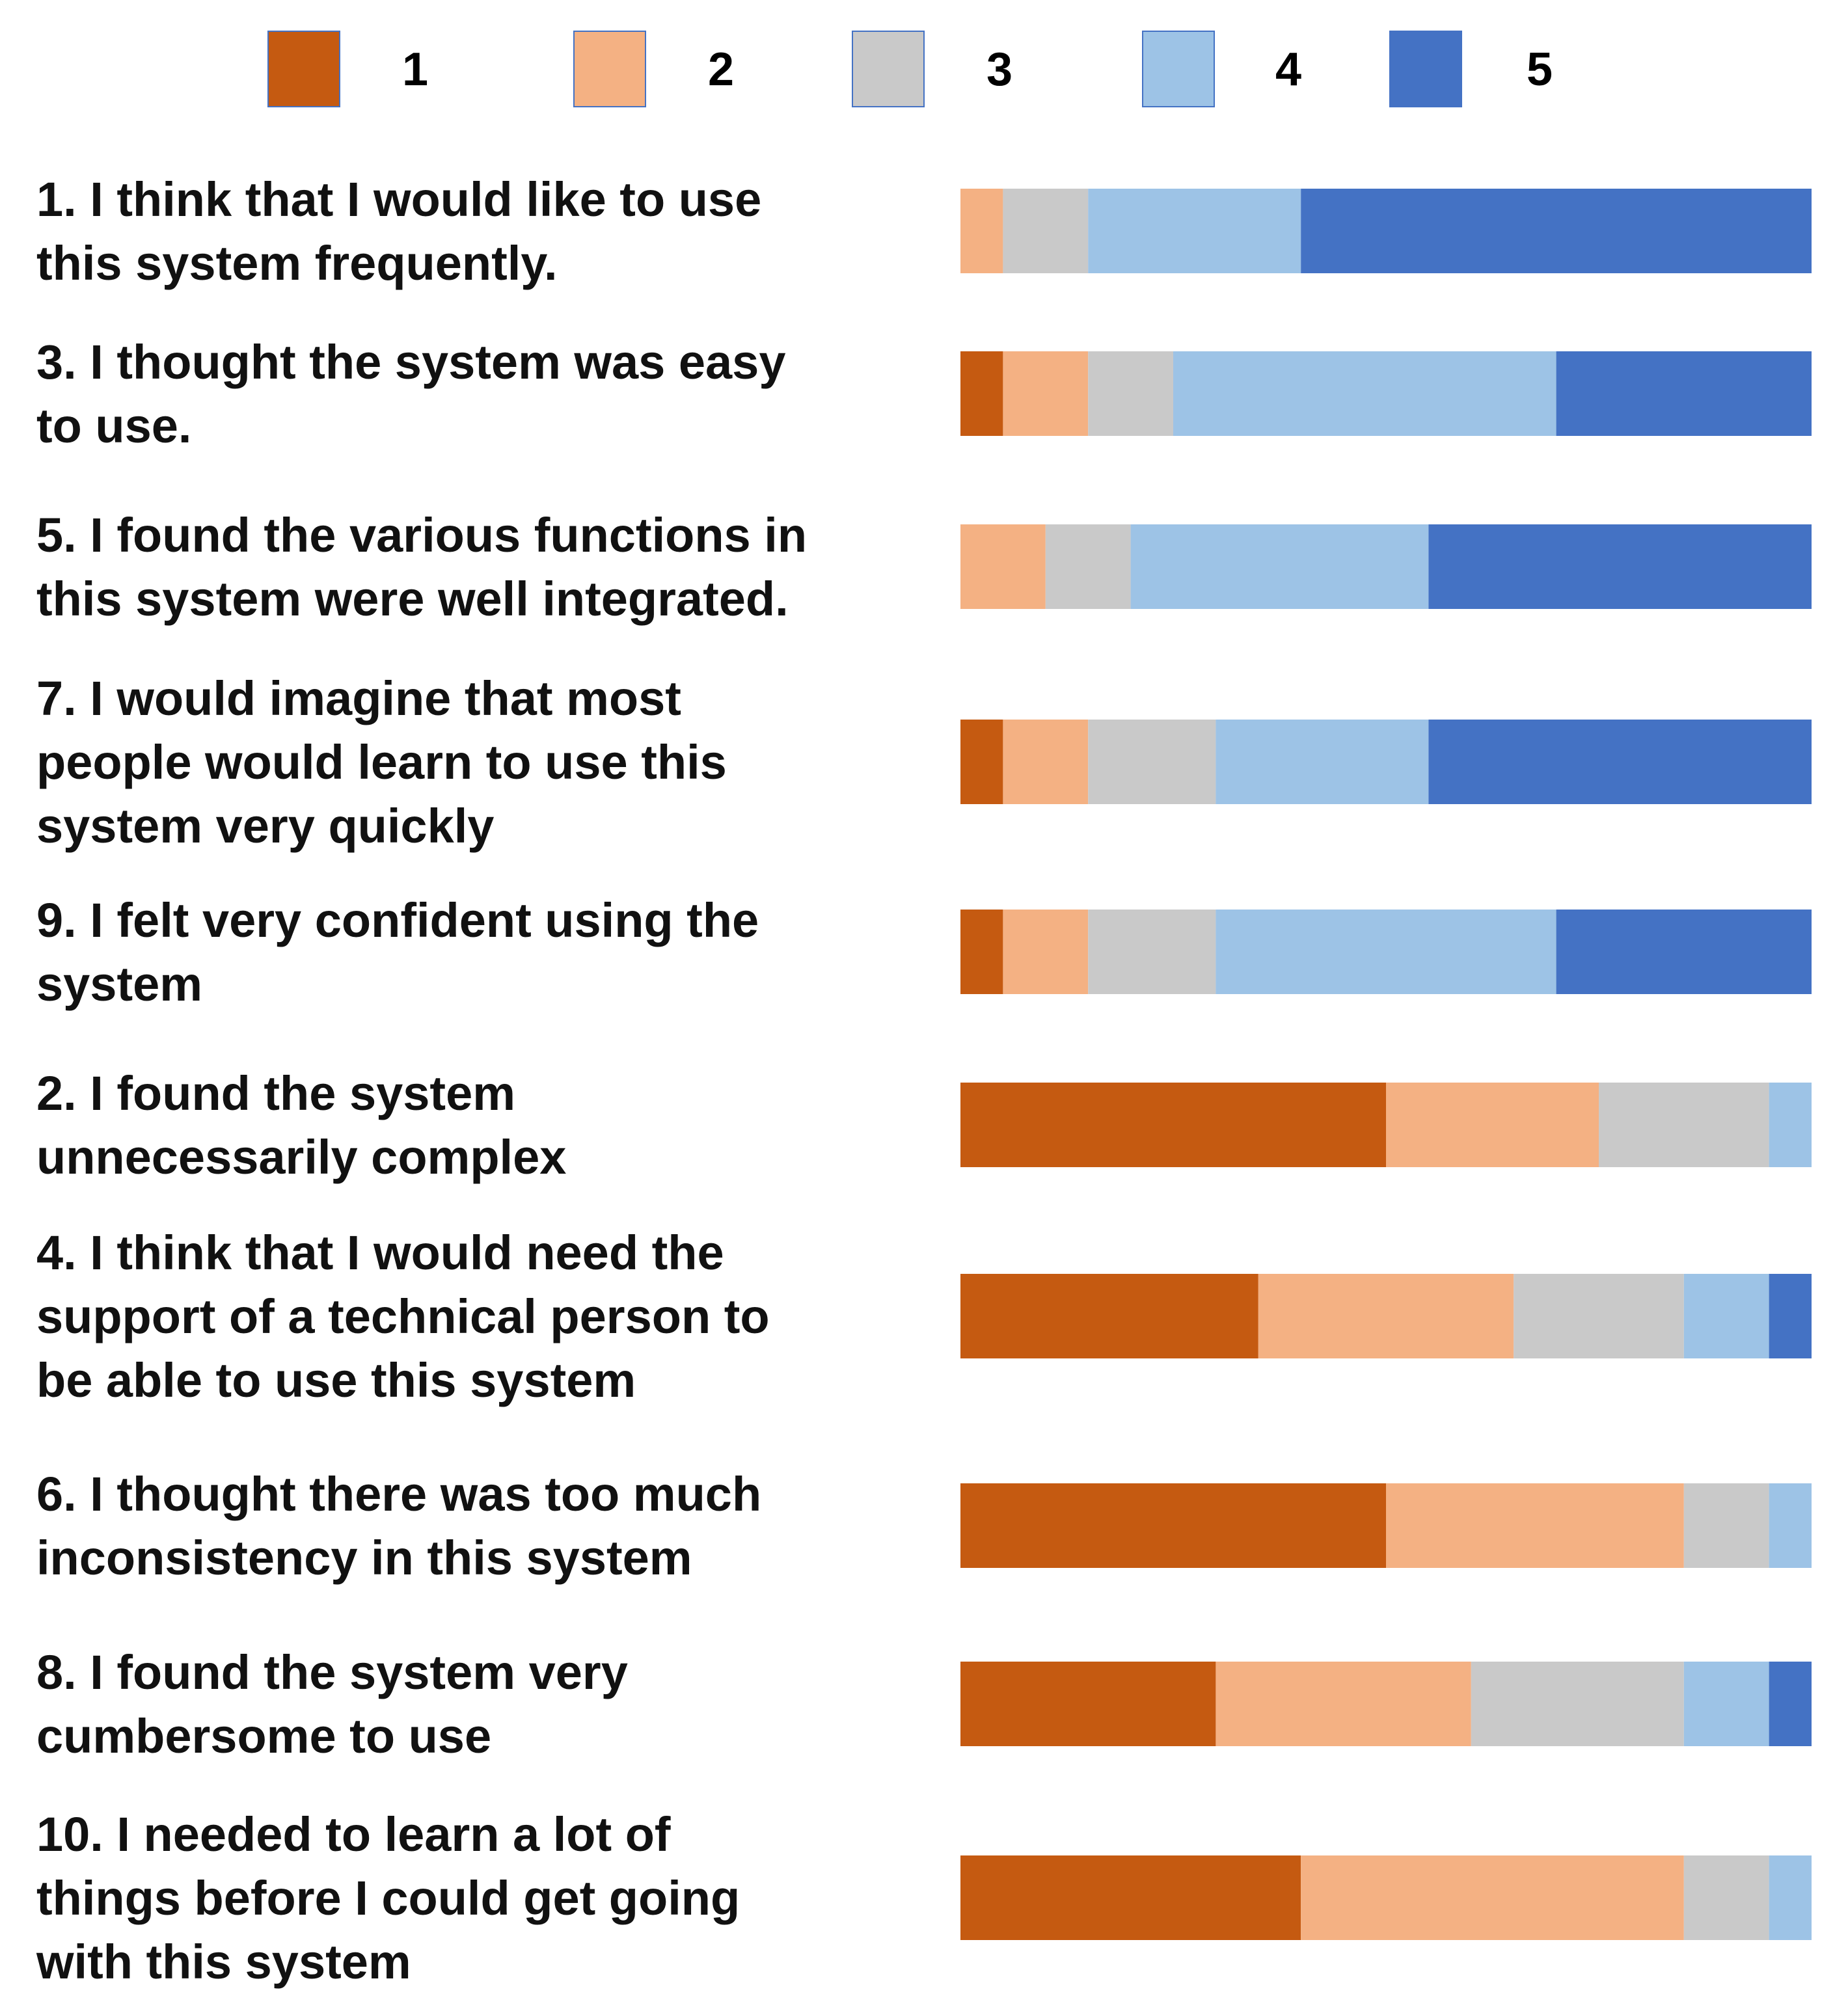 This screenshot has width=1848, height=1996. I want to click on legend-item-1: 1, so click(348, 69).